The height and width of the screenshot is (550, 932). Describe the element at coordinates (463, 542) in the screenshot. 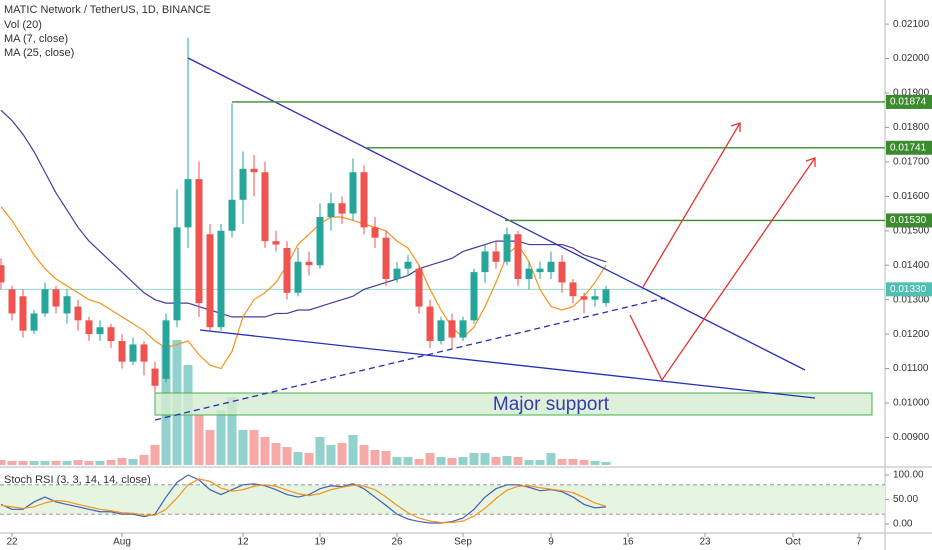

I see `x-tick-label: Sep` at that location.